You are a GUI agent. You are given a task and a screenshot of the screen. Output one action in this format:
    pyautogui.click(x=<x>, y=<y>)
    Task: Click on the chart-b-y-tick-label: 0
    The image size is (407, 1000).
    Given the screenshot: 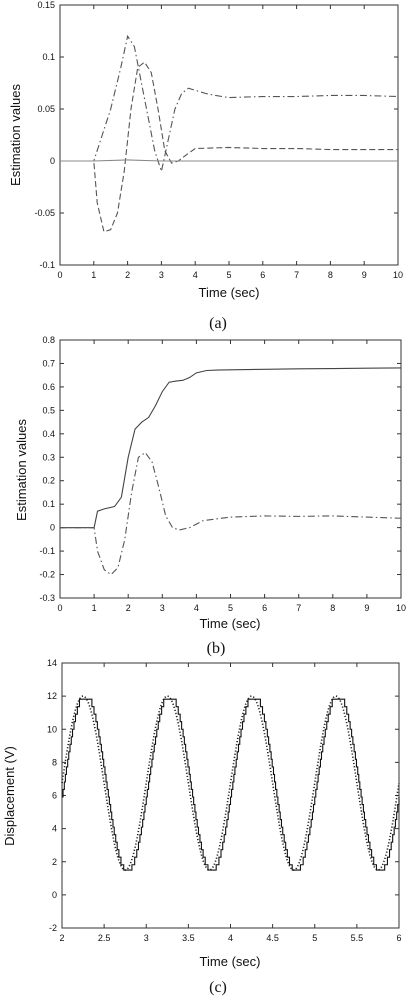 What is the action you would take?
    pyautogui.click(x=52, y=528)
    